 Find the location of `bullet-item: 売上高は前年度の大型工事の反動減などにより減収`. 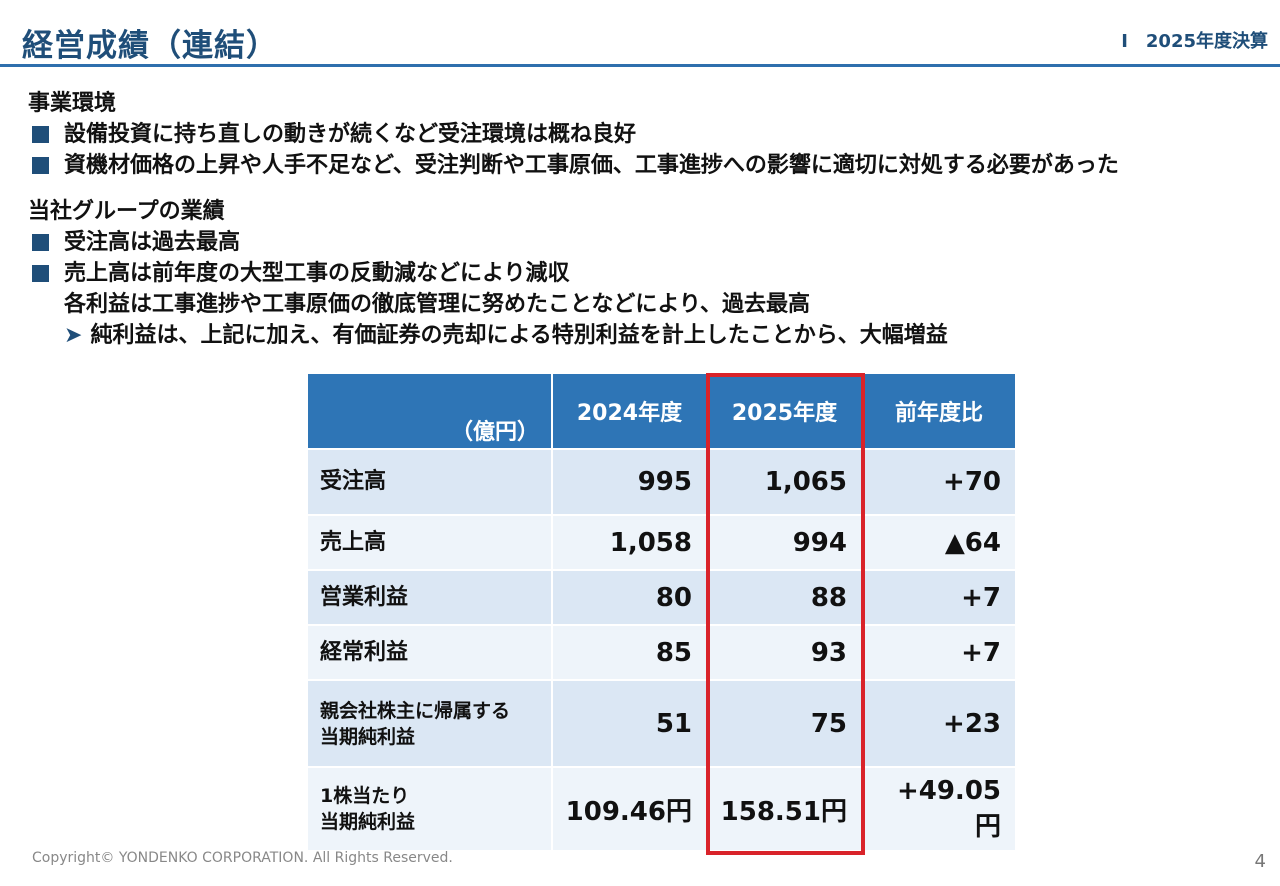

bullet-item: 売上高は前年度の大型工事の反動減などにより減収 is located at coordinates (648, 273).